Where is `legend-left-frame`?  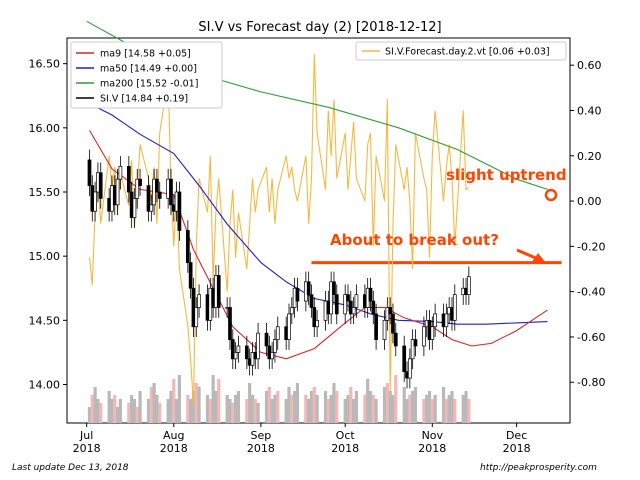
legend-left-frame is located at coordinates (146, 75).